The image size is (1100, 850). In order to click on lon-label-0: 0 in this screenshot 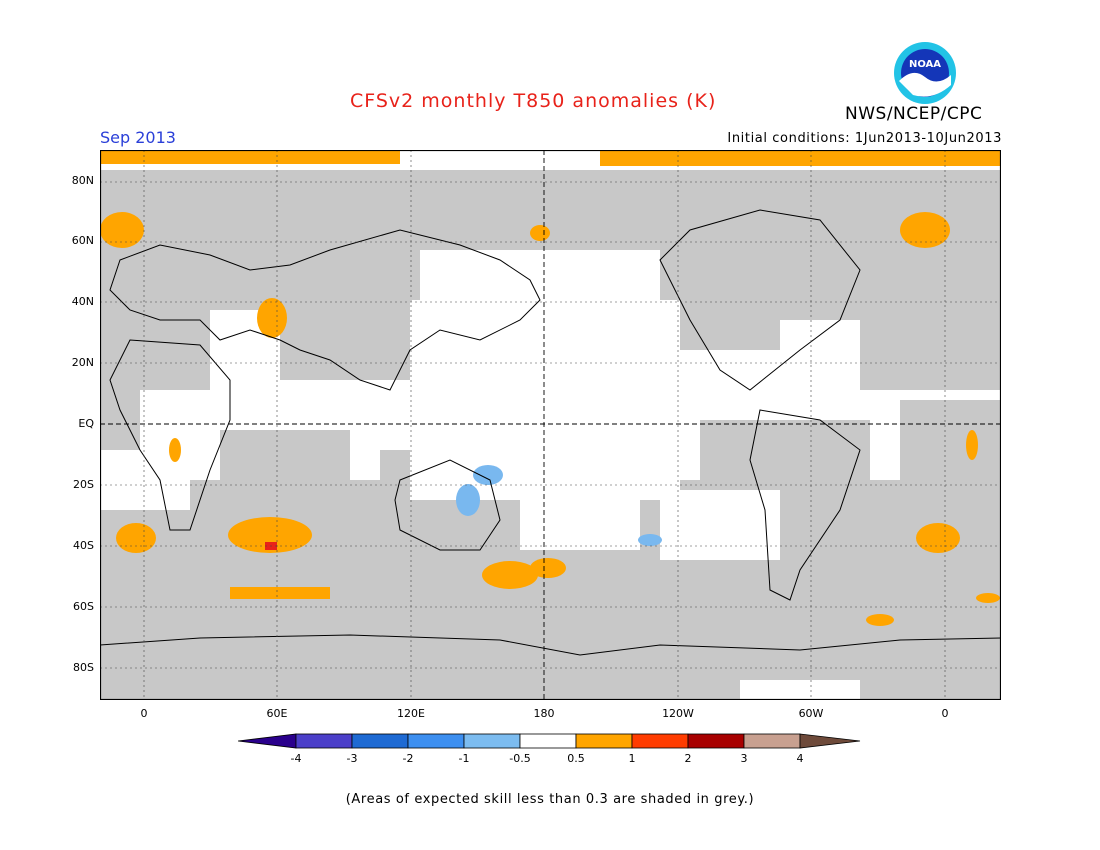, I will do `click(144, 713)`.